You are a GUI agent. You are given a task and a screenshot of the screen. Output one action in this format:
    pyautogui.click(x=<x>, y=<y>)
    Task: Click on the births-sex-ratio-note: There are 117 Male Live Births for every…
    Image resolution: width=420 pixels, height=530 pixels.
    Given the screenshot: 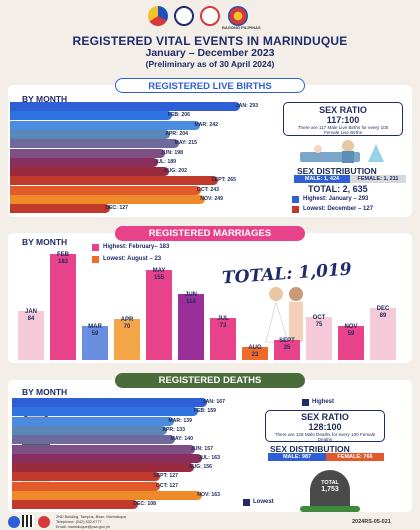 What is the action you would take?
    pyautogui.click(x=343, y=130)
    